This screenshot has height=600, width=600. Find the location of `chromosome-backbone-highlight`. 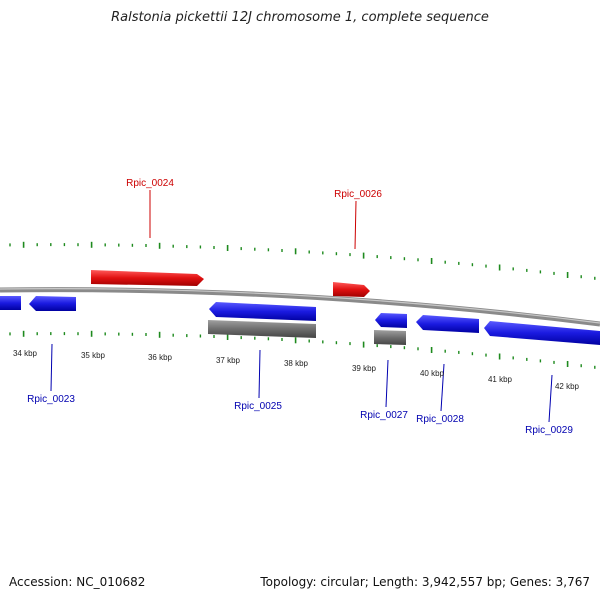

chromosome-backbone-highlight is located at coordinates (300, 306).